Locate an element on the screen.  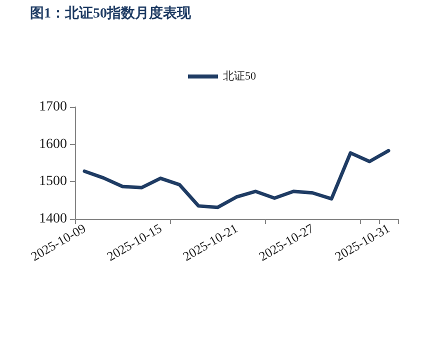
line-series is located at coordinates (236, 179).